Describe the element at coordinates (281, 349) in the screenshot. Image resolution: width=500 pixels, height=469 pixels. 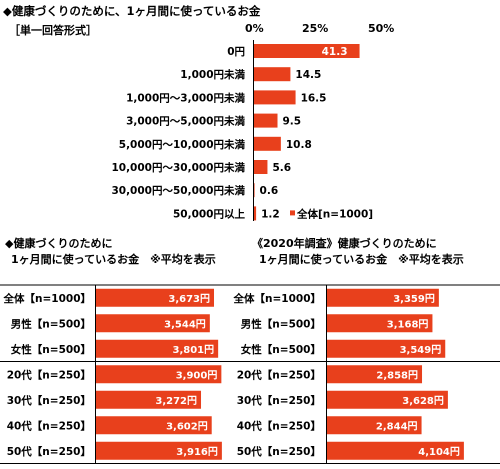
I see `right-category-label: 女性【n=500】` at that location.